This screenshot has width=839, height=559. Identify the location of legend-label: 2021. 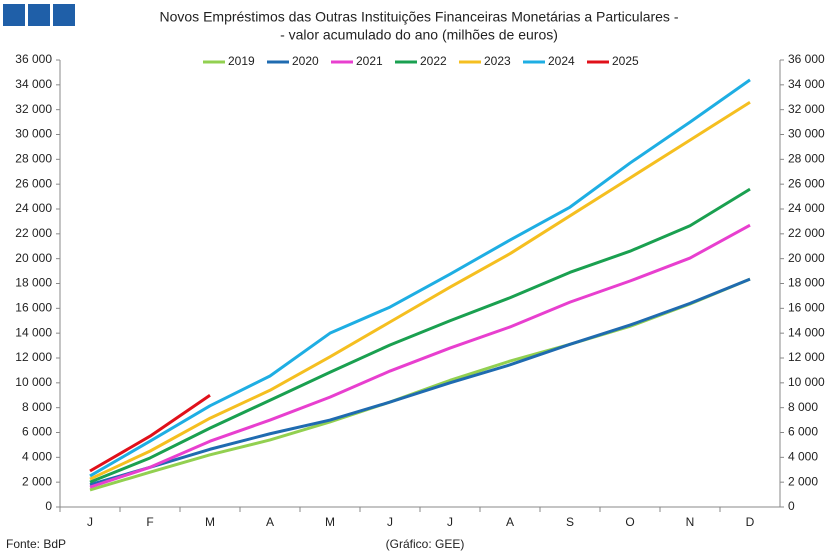
(369, 61).